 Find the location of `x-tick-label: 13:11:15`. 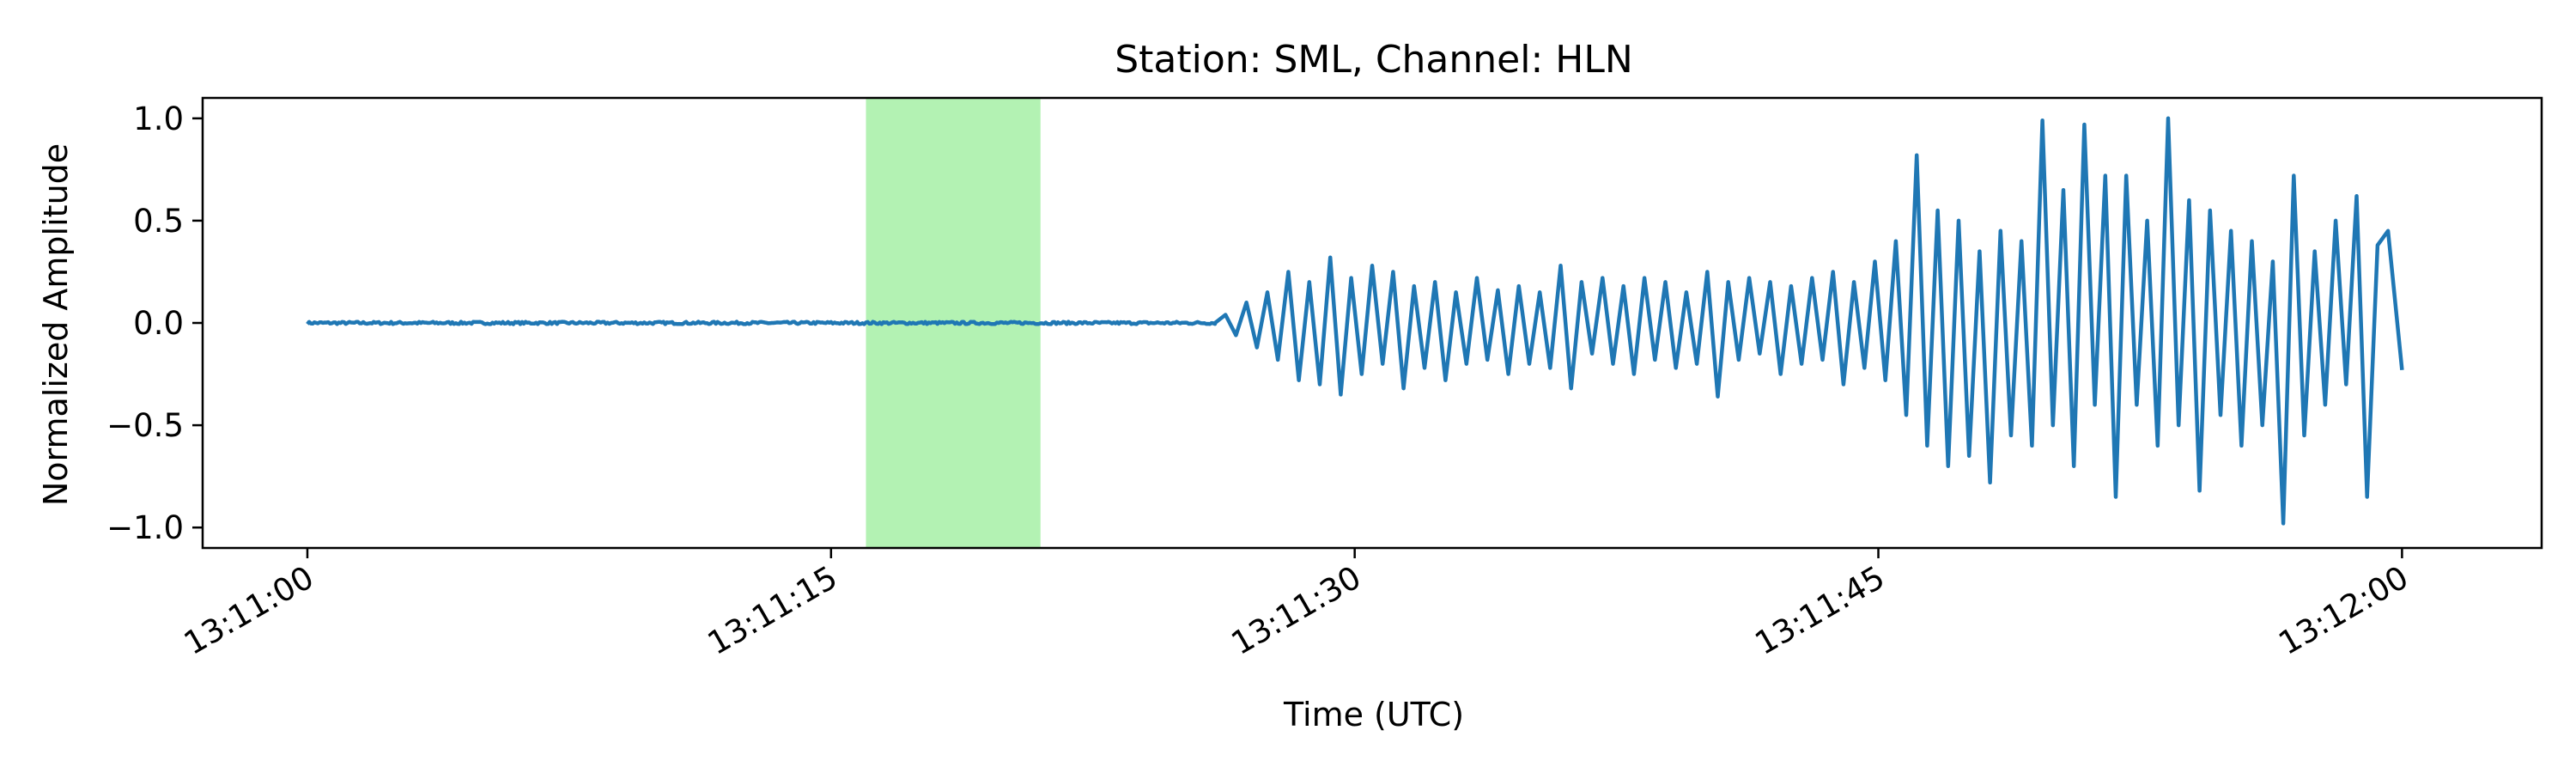

x-tick-label: 13:11:15 is located at coordinates (772, 610).